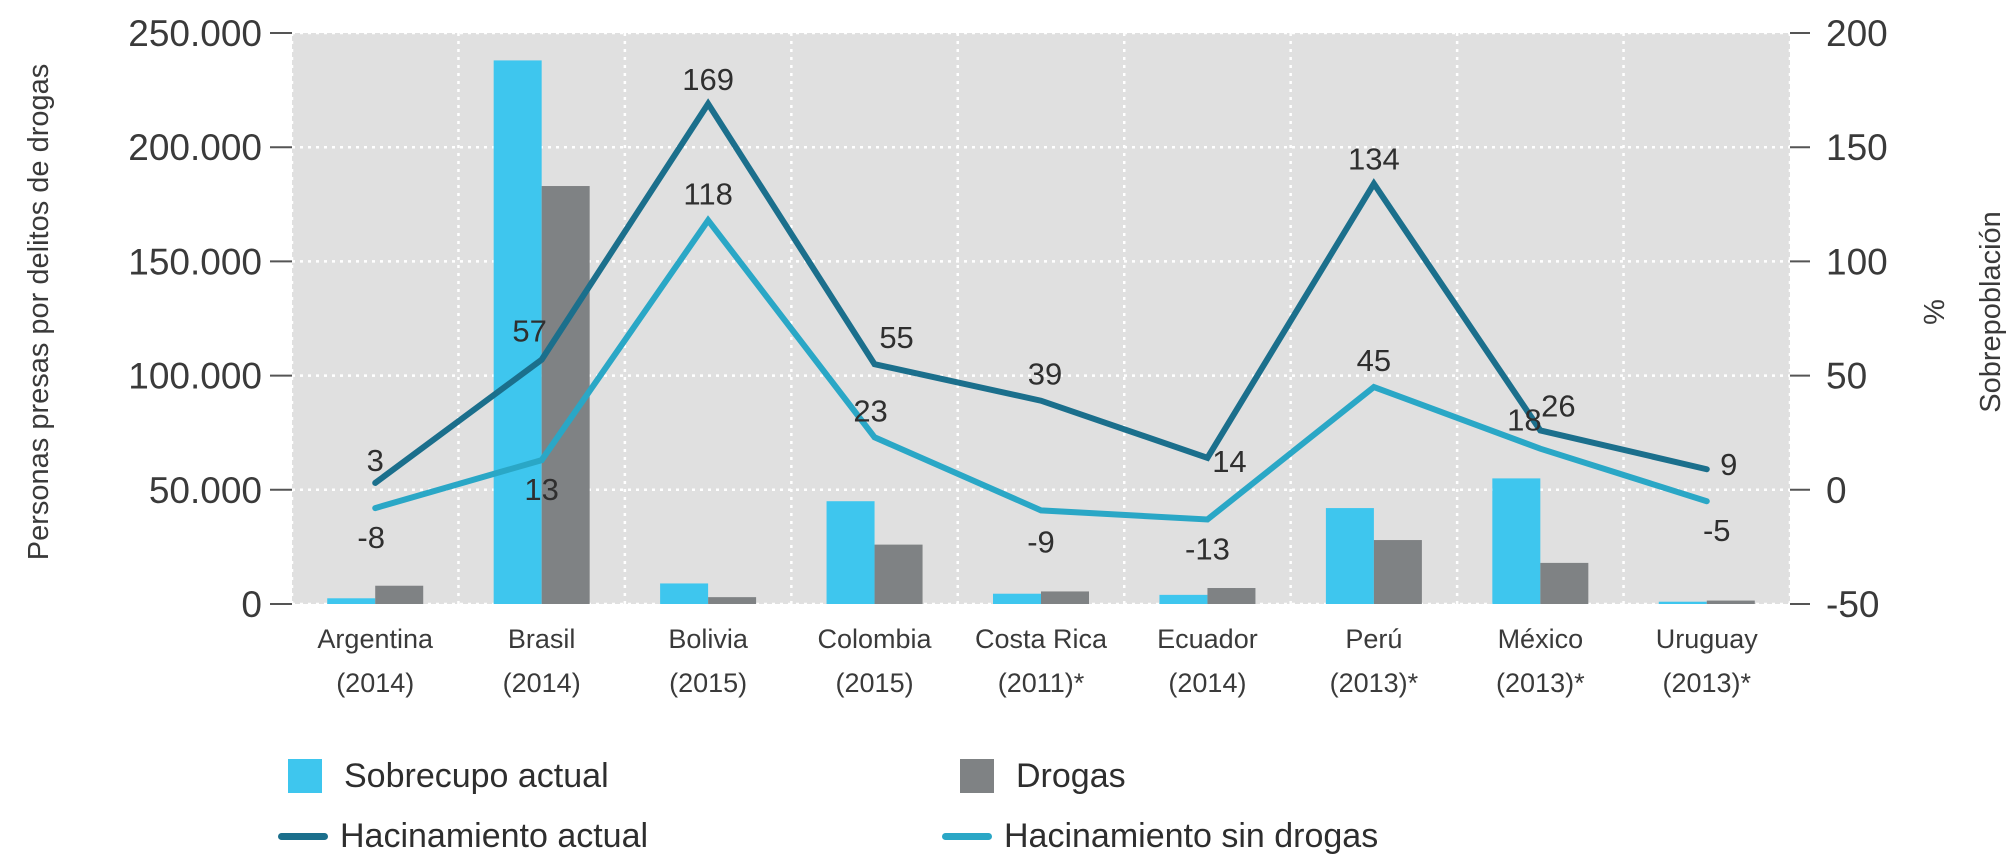  I want to click on data-label-hacinamiento-sin-drogas: -13, so click(1207, 548).